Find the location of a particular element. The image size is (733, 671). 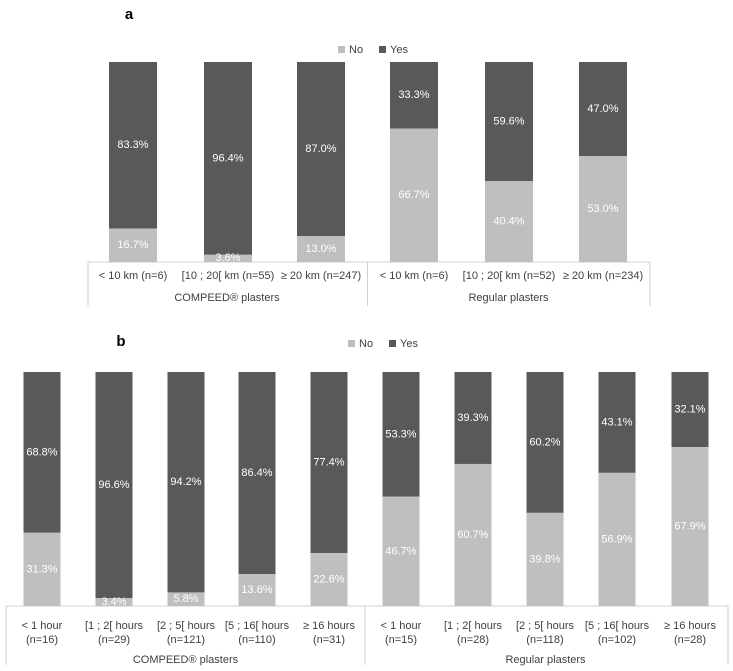

data-label-no: 3.6% is located at coordinates (227, 258).